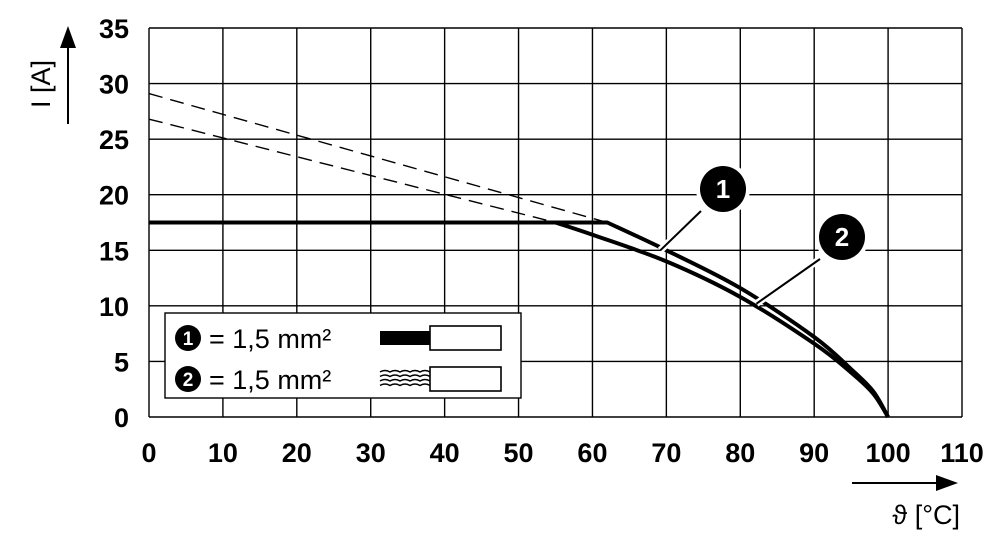 The image size is (1000, 547). Describe the element at coordinates (763, 234) in the screenshot. I see `chart-annotations: 12` at that location.